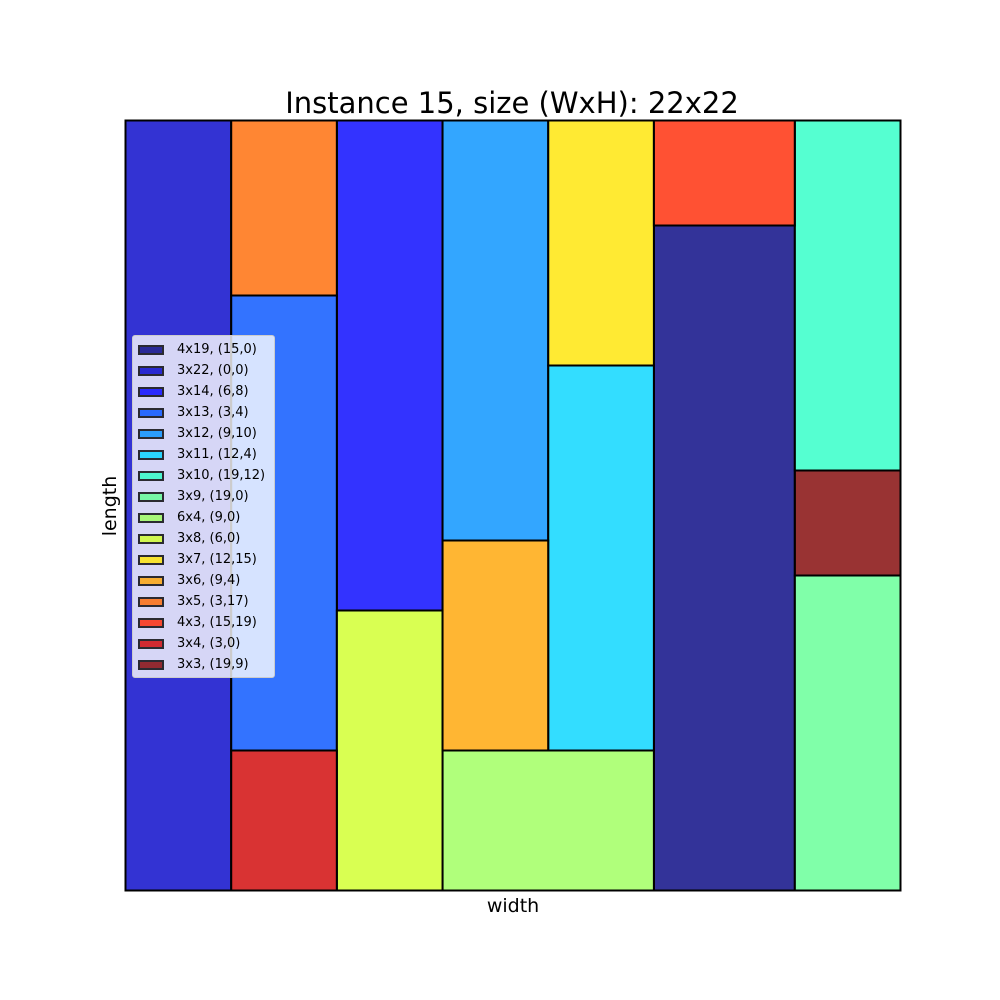  Describe the element at coordinates (213, 601) in the screenshot. I see `legend-label: 3x5, (3,17)` at that location.